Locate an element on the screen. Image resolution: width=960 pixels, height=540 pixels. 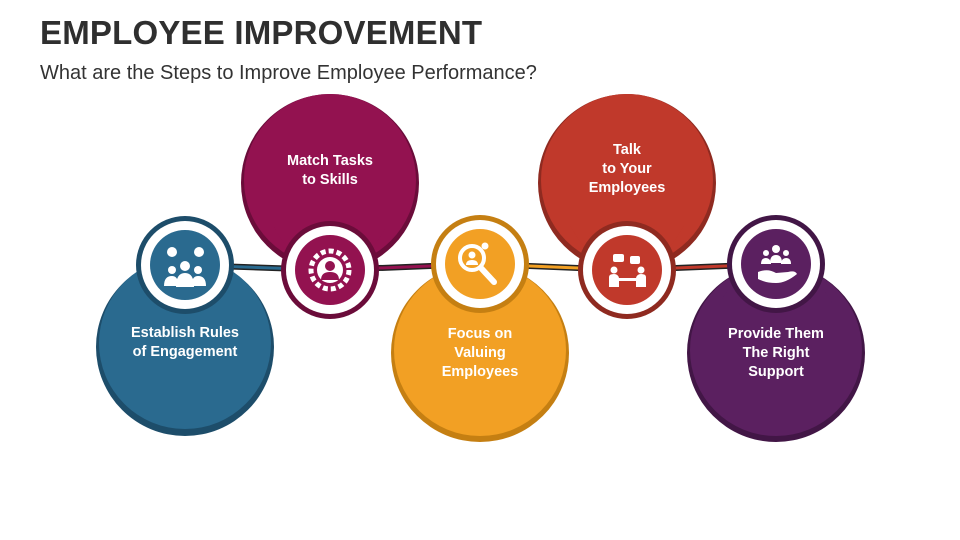
step-1-label: Establish Rules of Engagement is located at coordinates (185, 342).